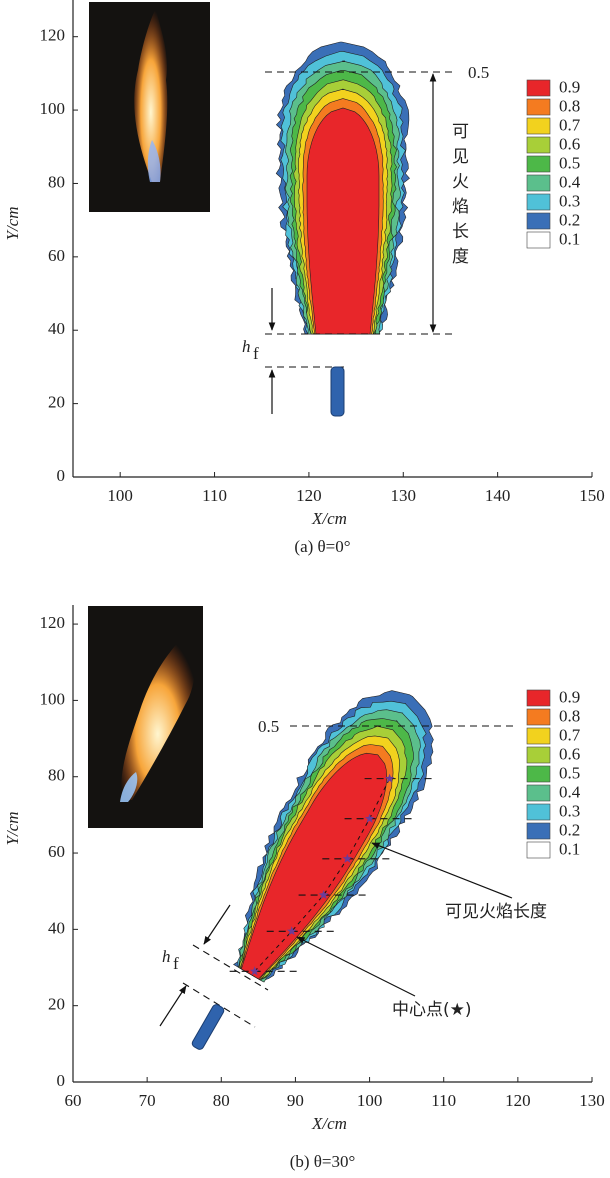 The height and width of the screenshot is (1178, 610). What do you see at coordinates (498, 495) in the screenshot?
I see `x-tick-label: 140` at bounding box center [498, 495].